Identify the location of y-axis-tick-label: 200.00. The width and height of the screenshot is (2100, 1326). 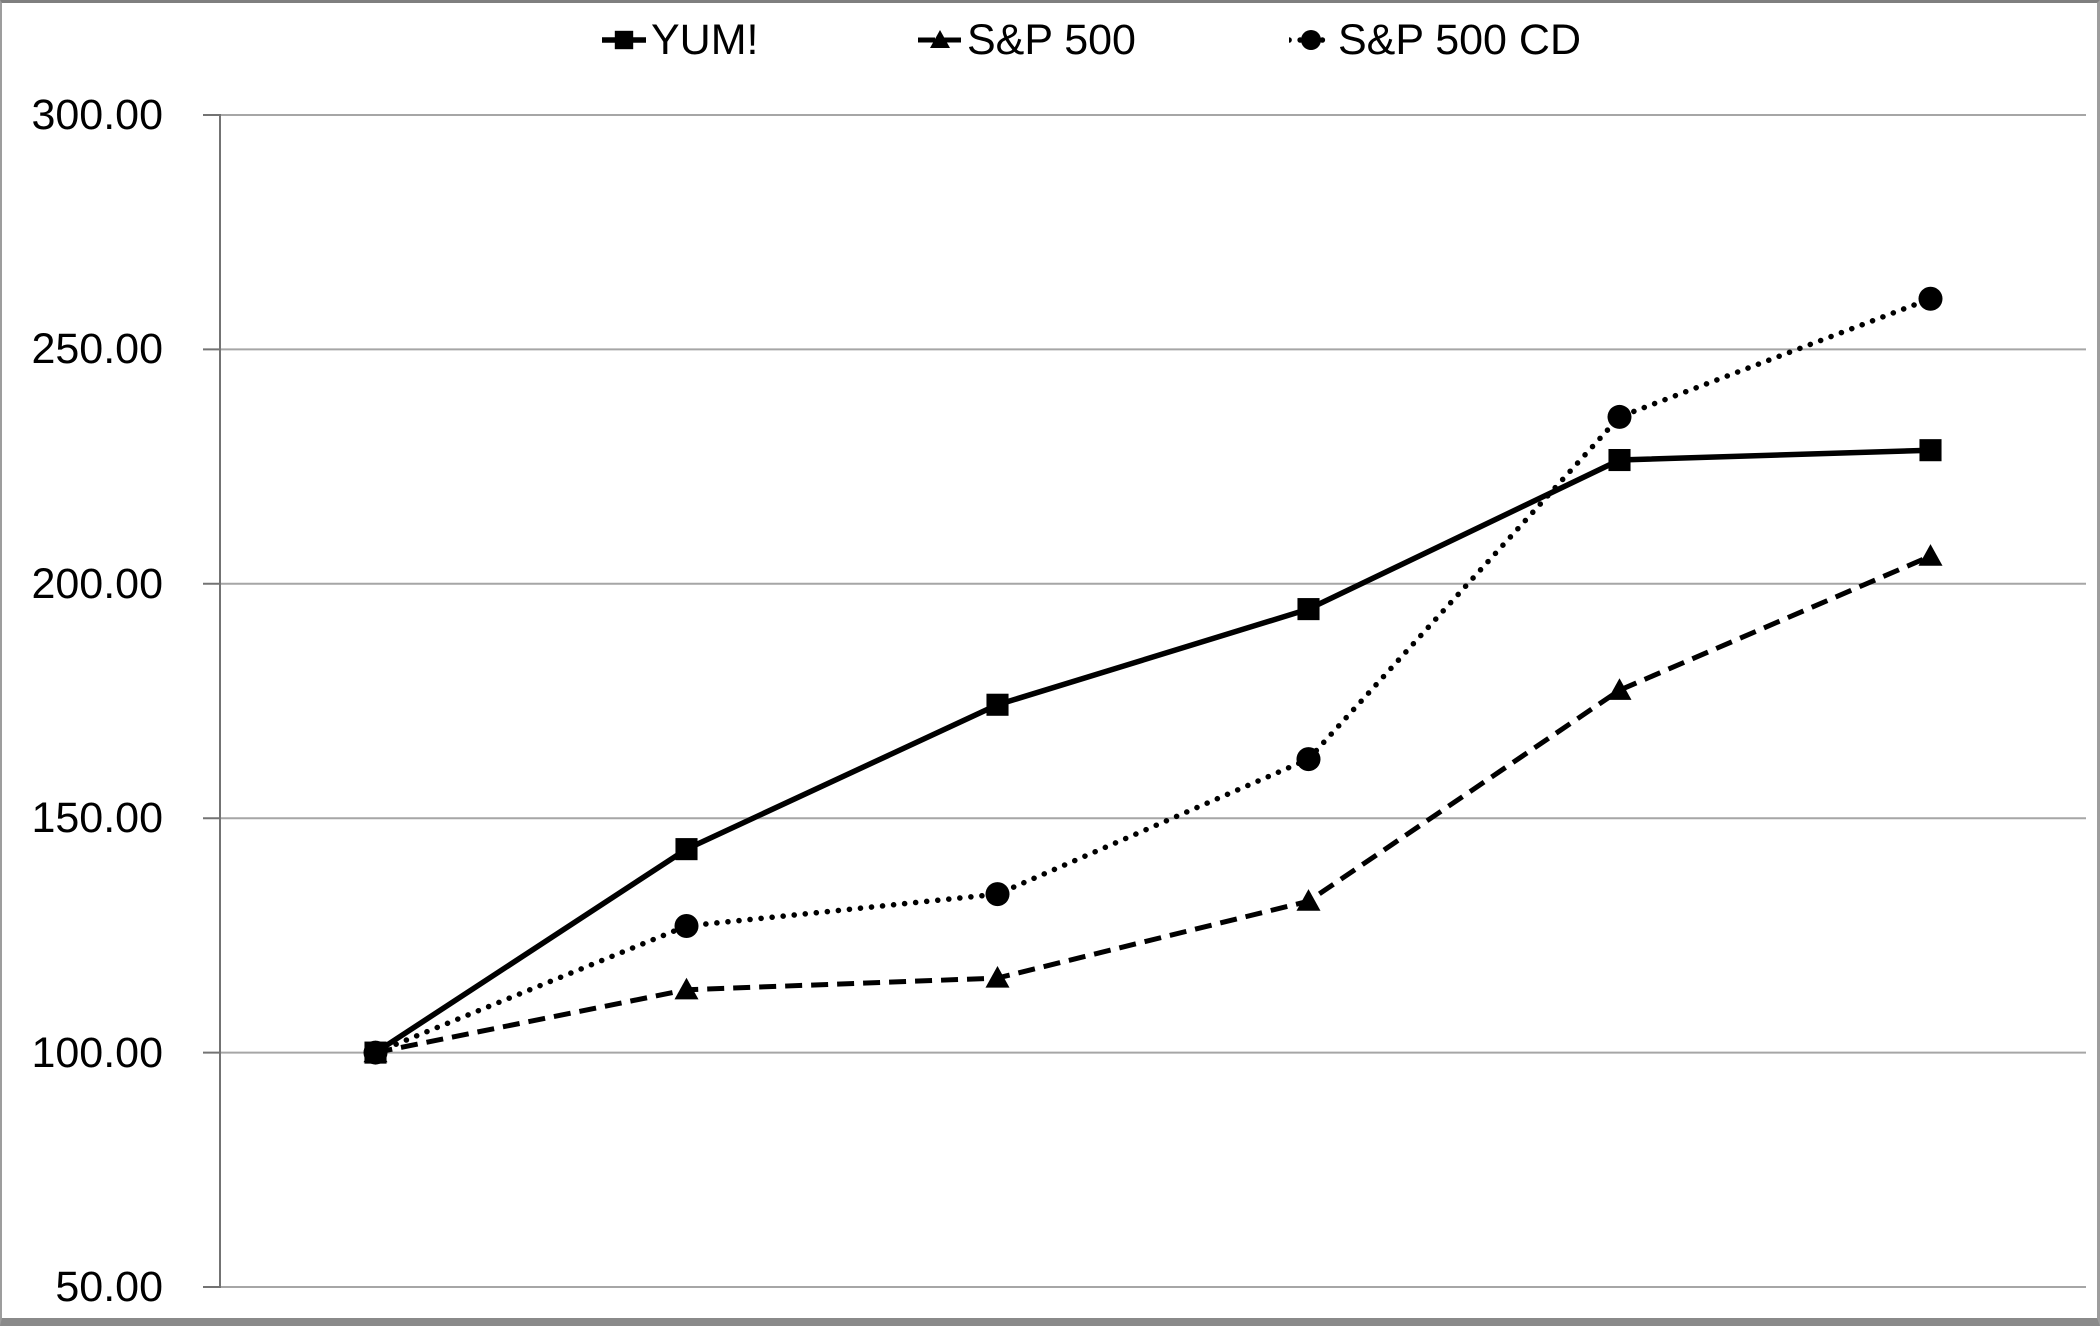
(97, 583).